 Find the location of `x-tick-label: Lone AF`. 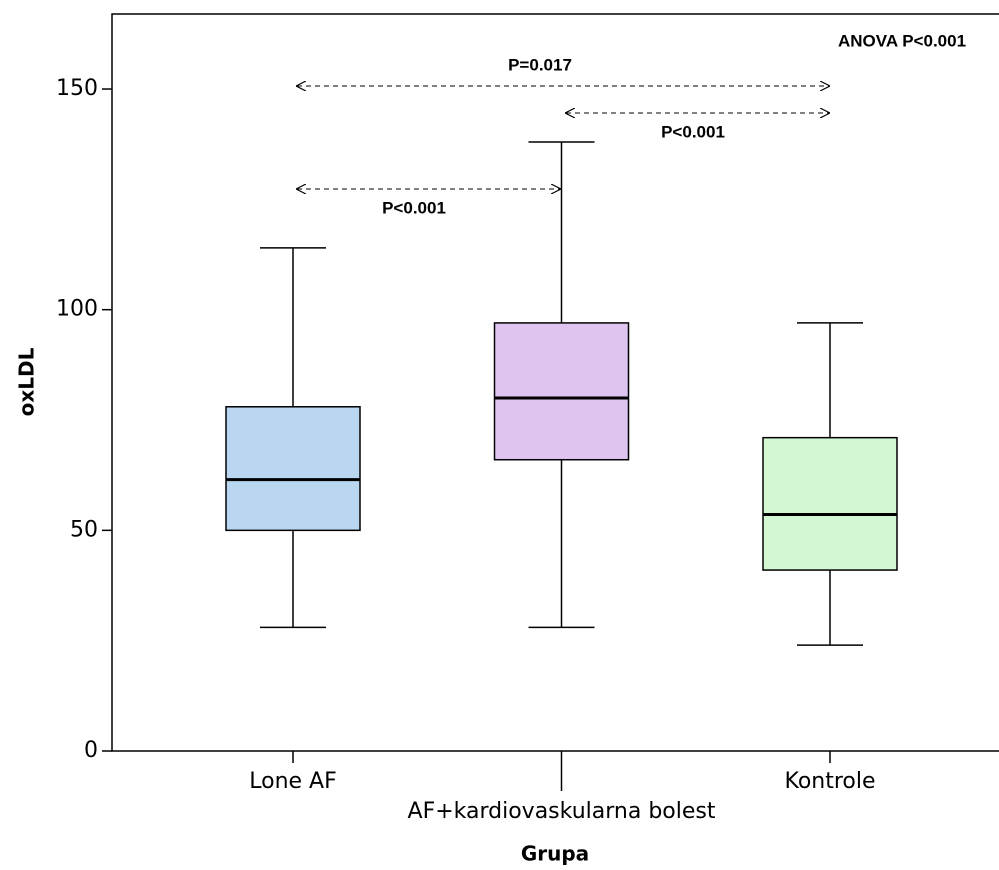

x-tick-label: Lone AF is located at coordinates (293, 781).